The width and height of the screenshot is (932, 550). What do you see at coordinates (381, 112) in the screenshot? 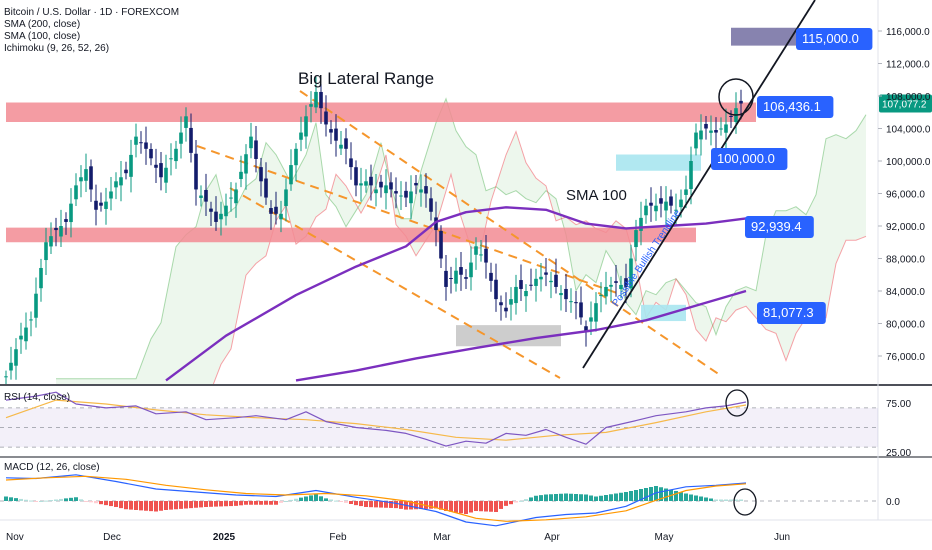
I see `zone-upper-resistance` at bounding box center [381, 112].